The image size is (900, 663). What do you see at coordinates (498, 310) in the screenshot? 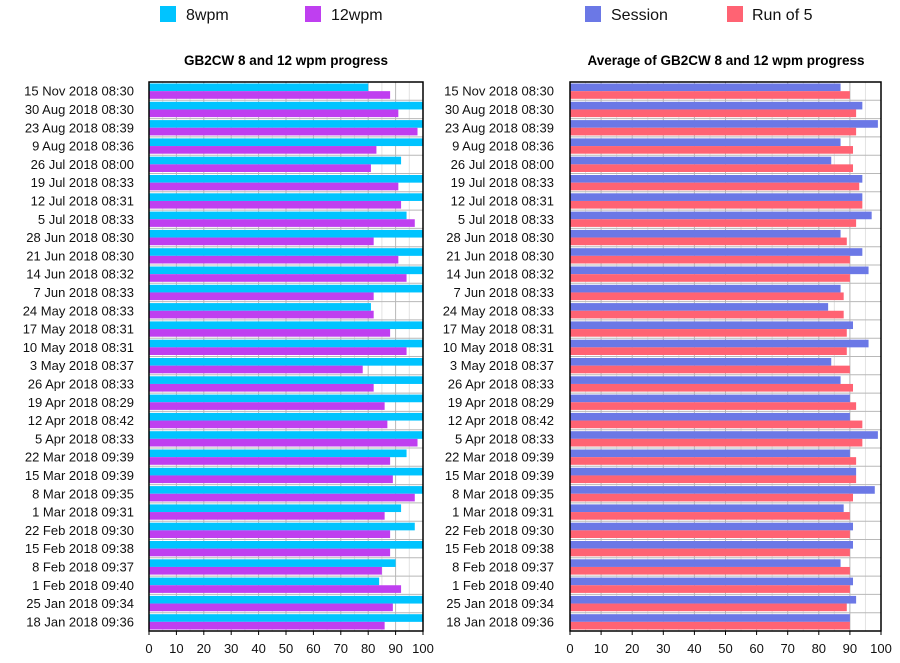
I see `category-label: 24 May 2018 08:33` at bounding box center [498, 310].